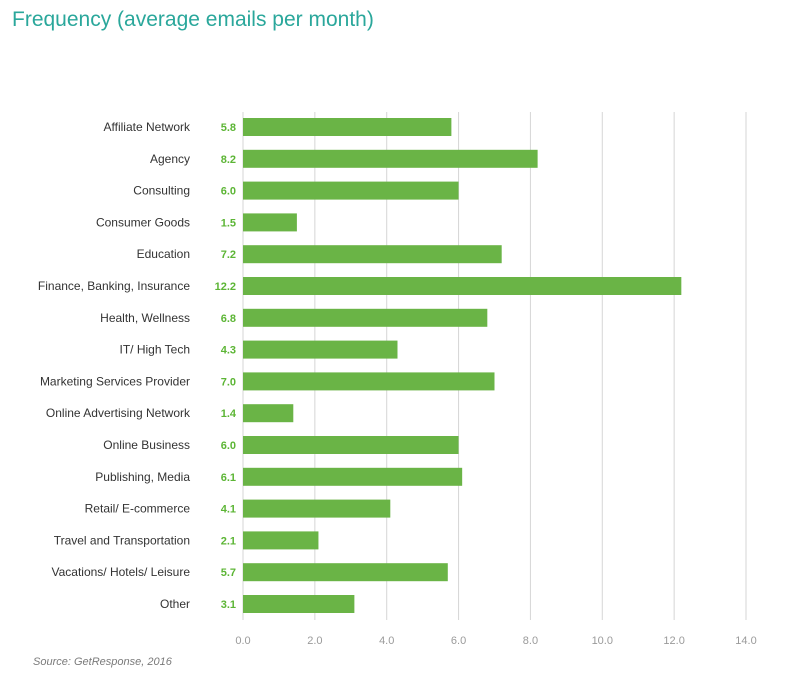 The image size is (791, 675). I want to click on x-tick-label: 6.0, so click(458, 641).